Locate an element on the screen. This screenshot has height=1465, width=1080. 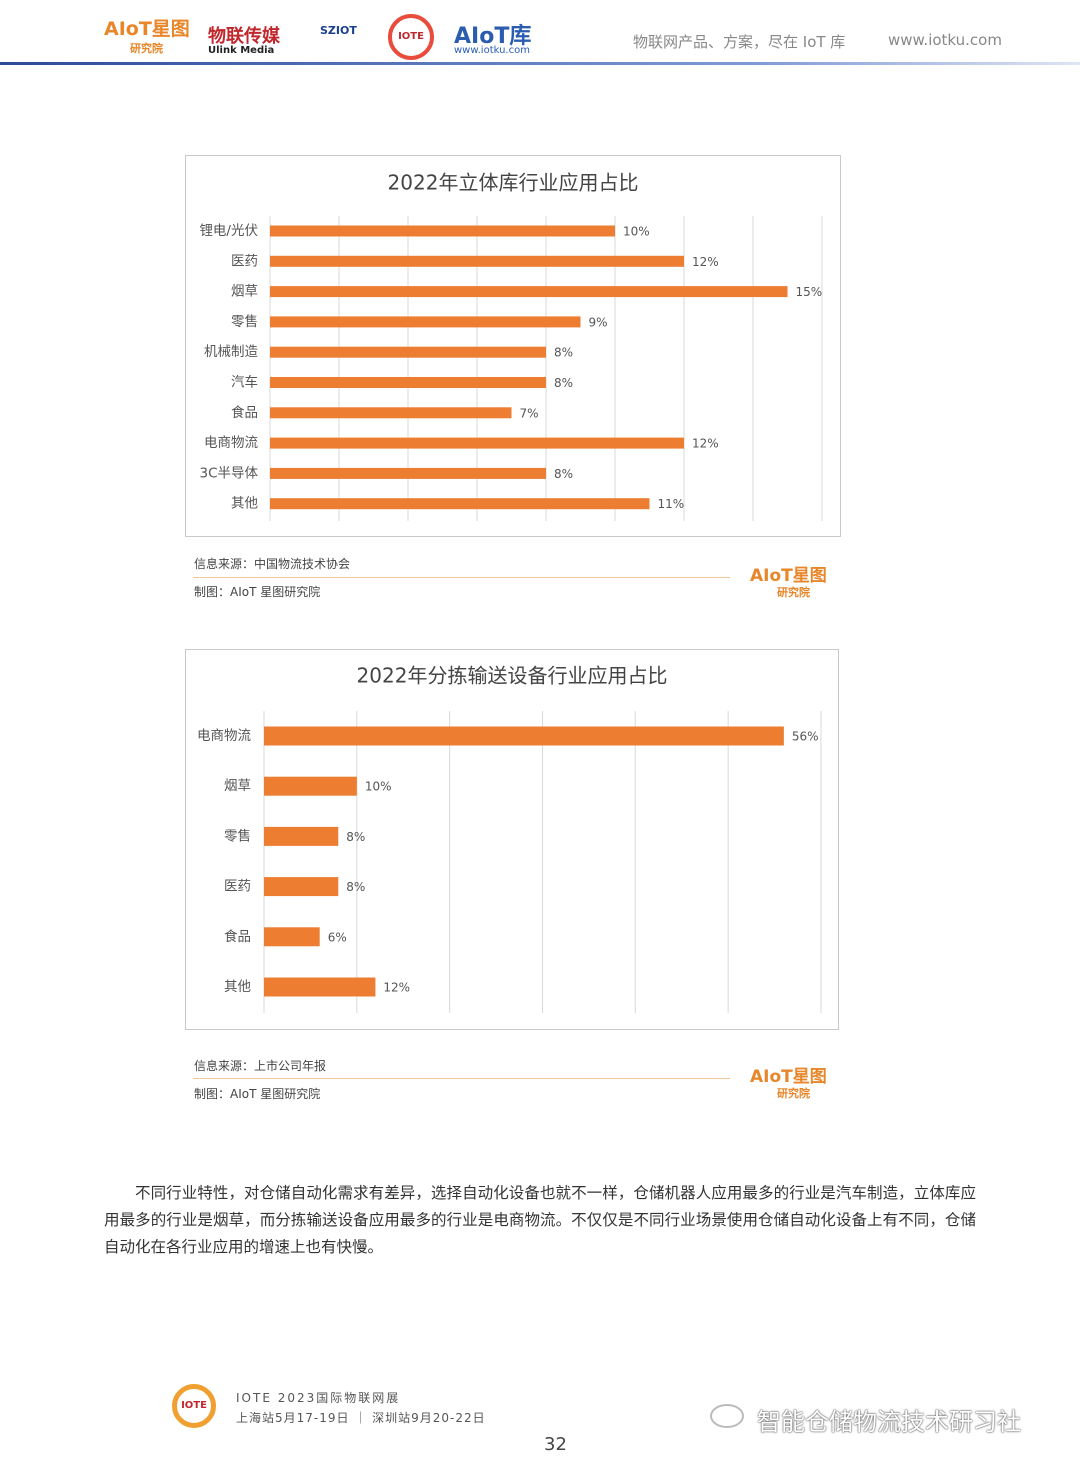
chart-title: 2022年分拣输送设备行业应用占比 is located at coordinates (512, 676).